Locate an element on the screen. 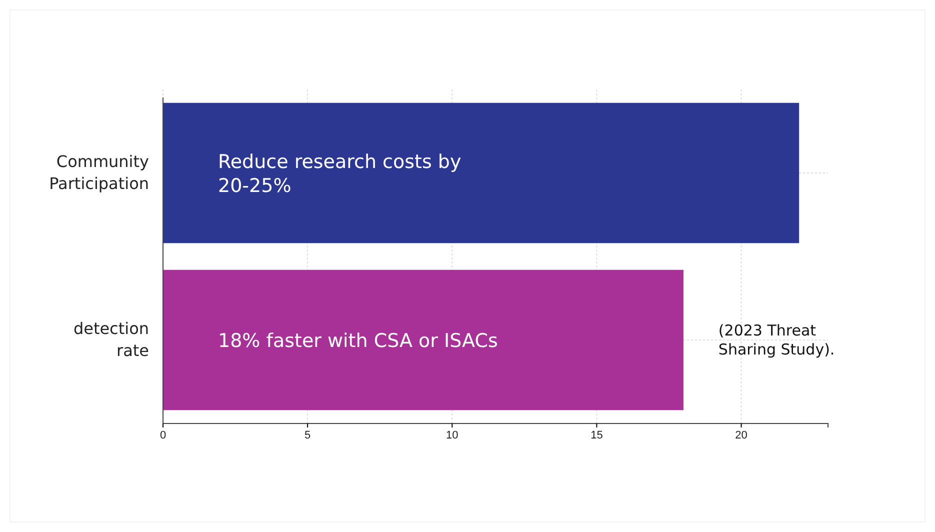  x-tick-label: 10 is located at coordinates (452, 435).